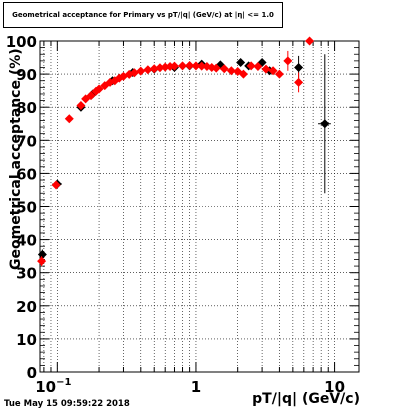  What do you see at coordinates (26, 208) in the screenshot?
I see `y-tick-label: 50` at bounding box center [26, 208].